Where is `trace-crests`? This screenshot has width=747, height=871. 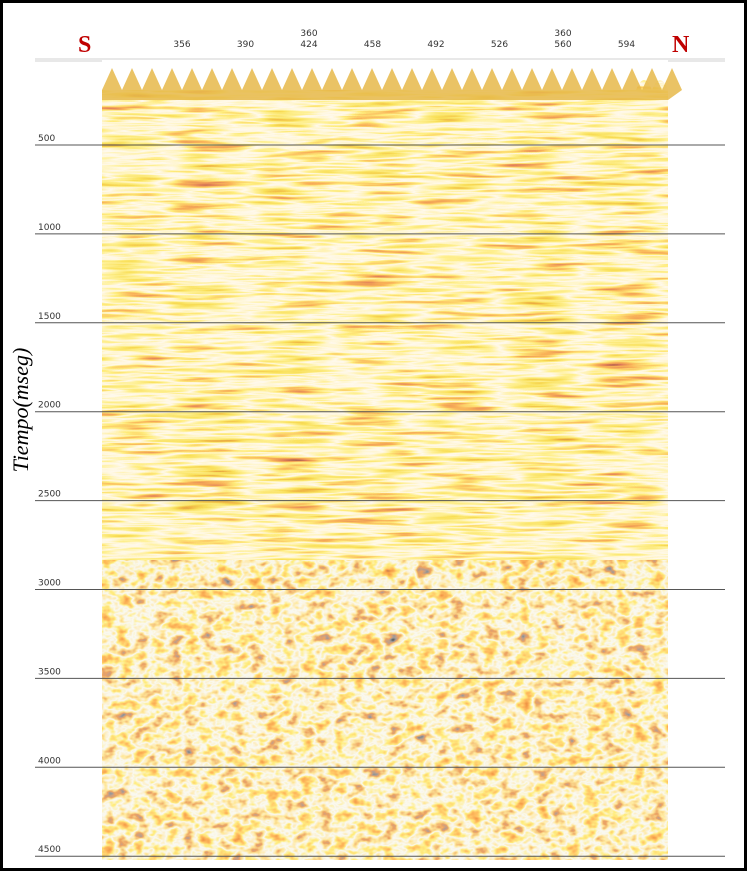 trace-crests is located at coordinates (392, 84).